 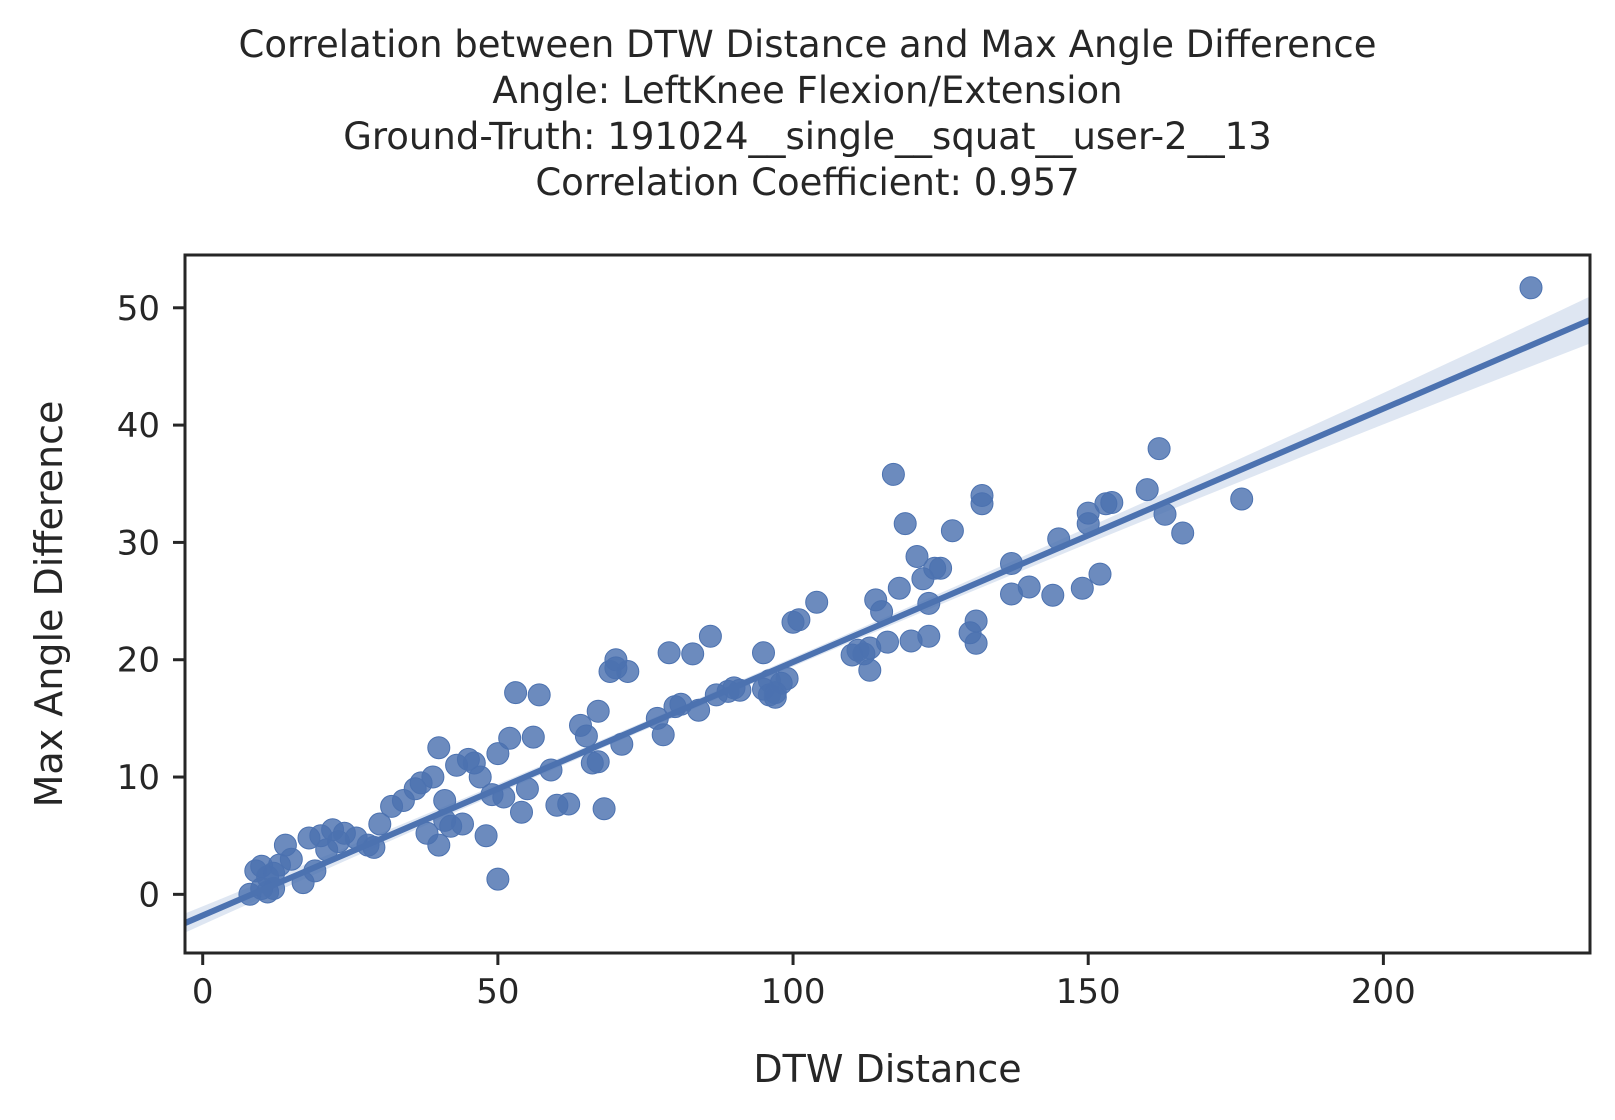 I want to click on y-axis-ticks: 0 10 20 30 40 50, so click(x=151, y=602).